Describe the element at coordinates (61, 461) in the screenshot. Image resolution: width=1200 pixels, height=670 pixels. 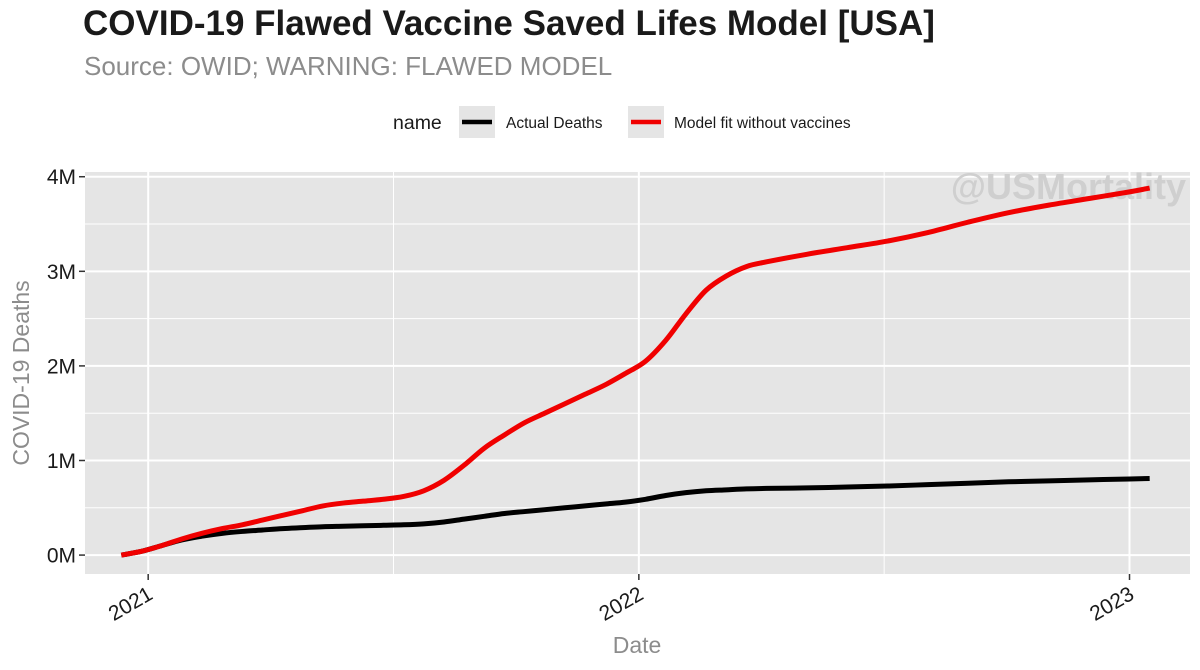
I see `y-tick-label: 1M` at that location.